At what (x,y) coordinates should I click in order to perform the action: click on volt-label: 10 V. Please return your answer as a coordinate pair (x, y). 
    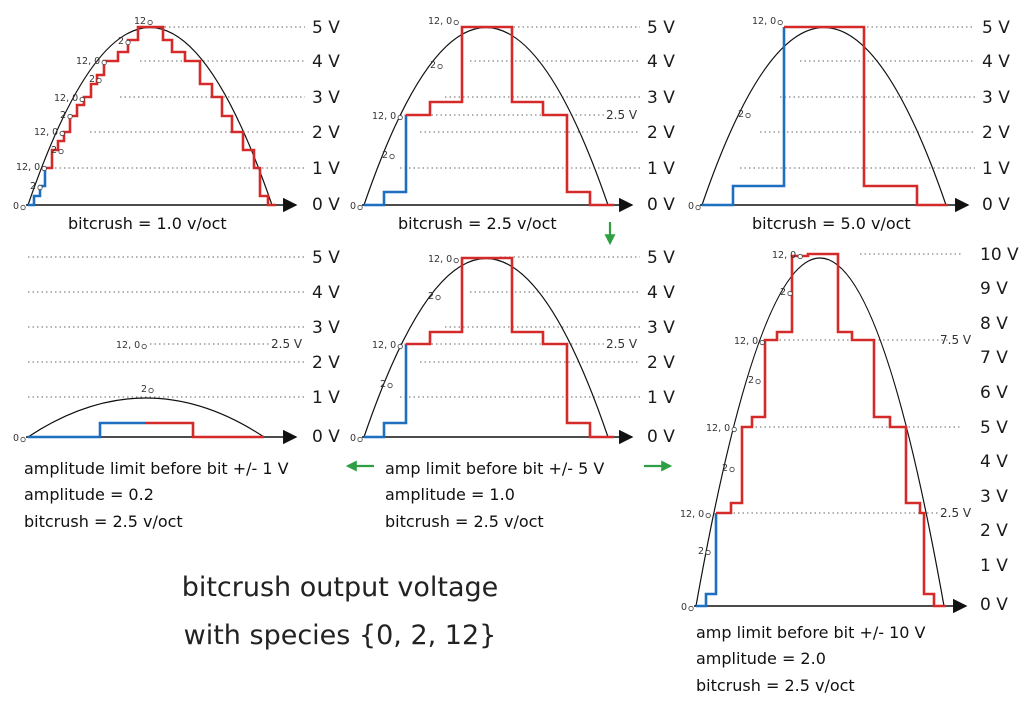
    Looking at the image, I should click on (999, 255).